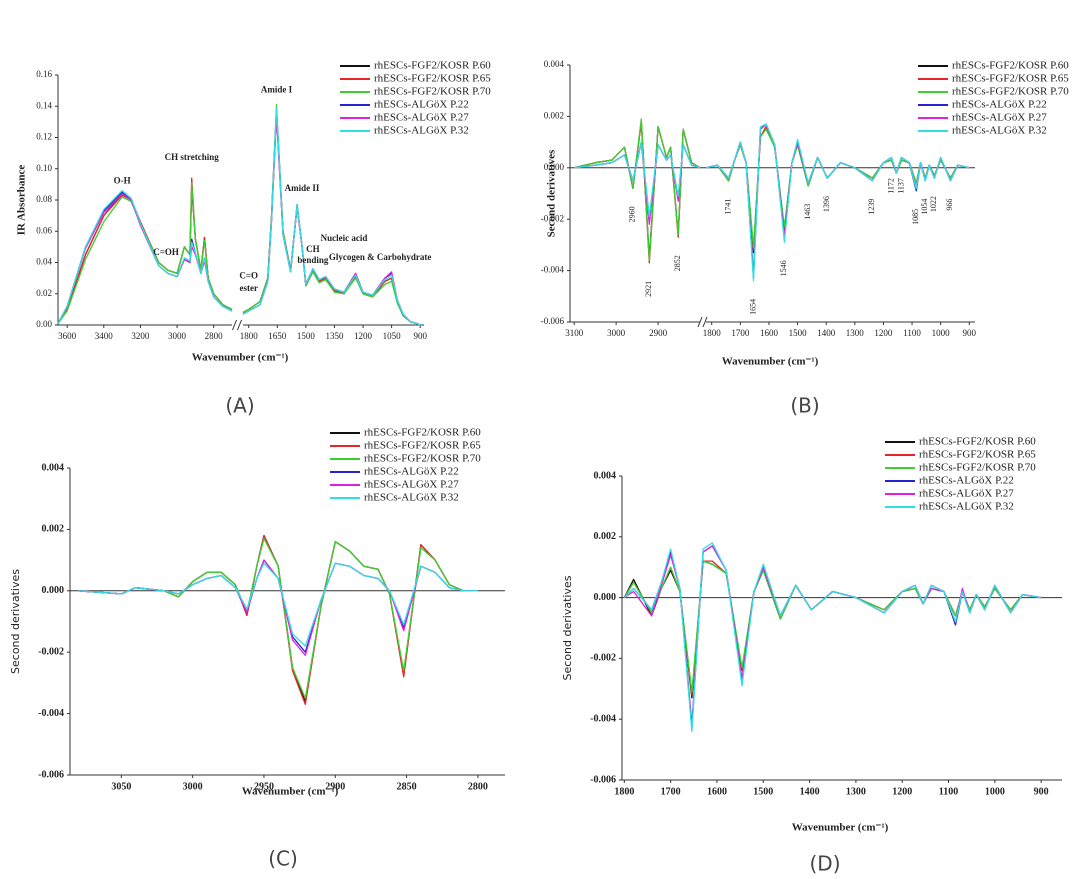 The width and height of the screenshot is (1086, 879). What do you see at coordinates (900, 186) in the screenshot?
I see `peak-label: 1137` at bounding box center [900, 186].